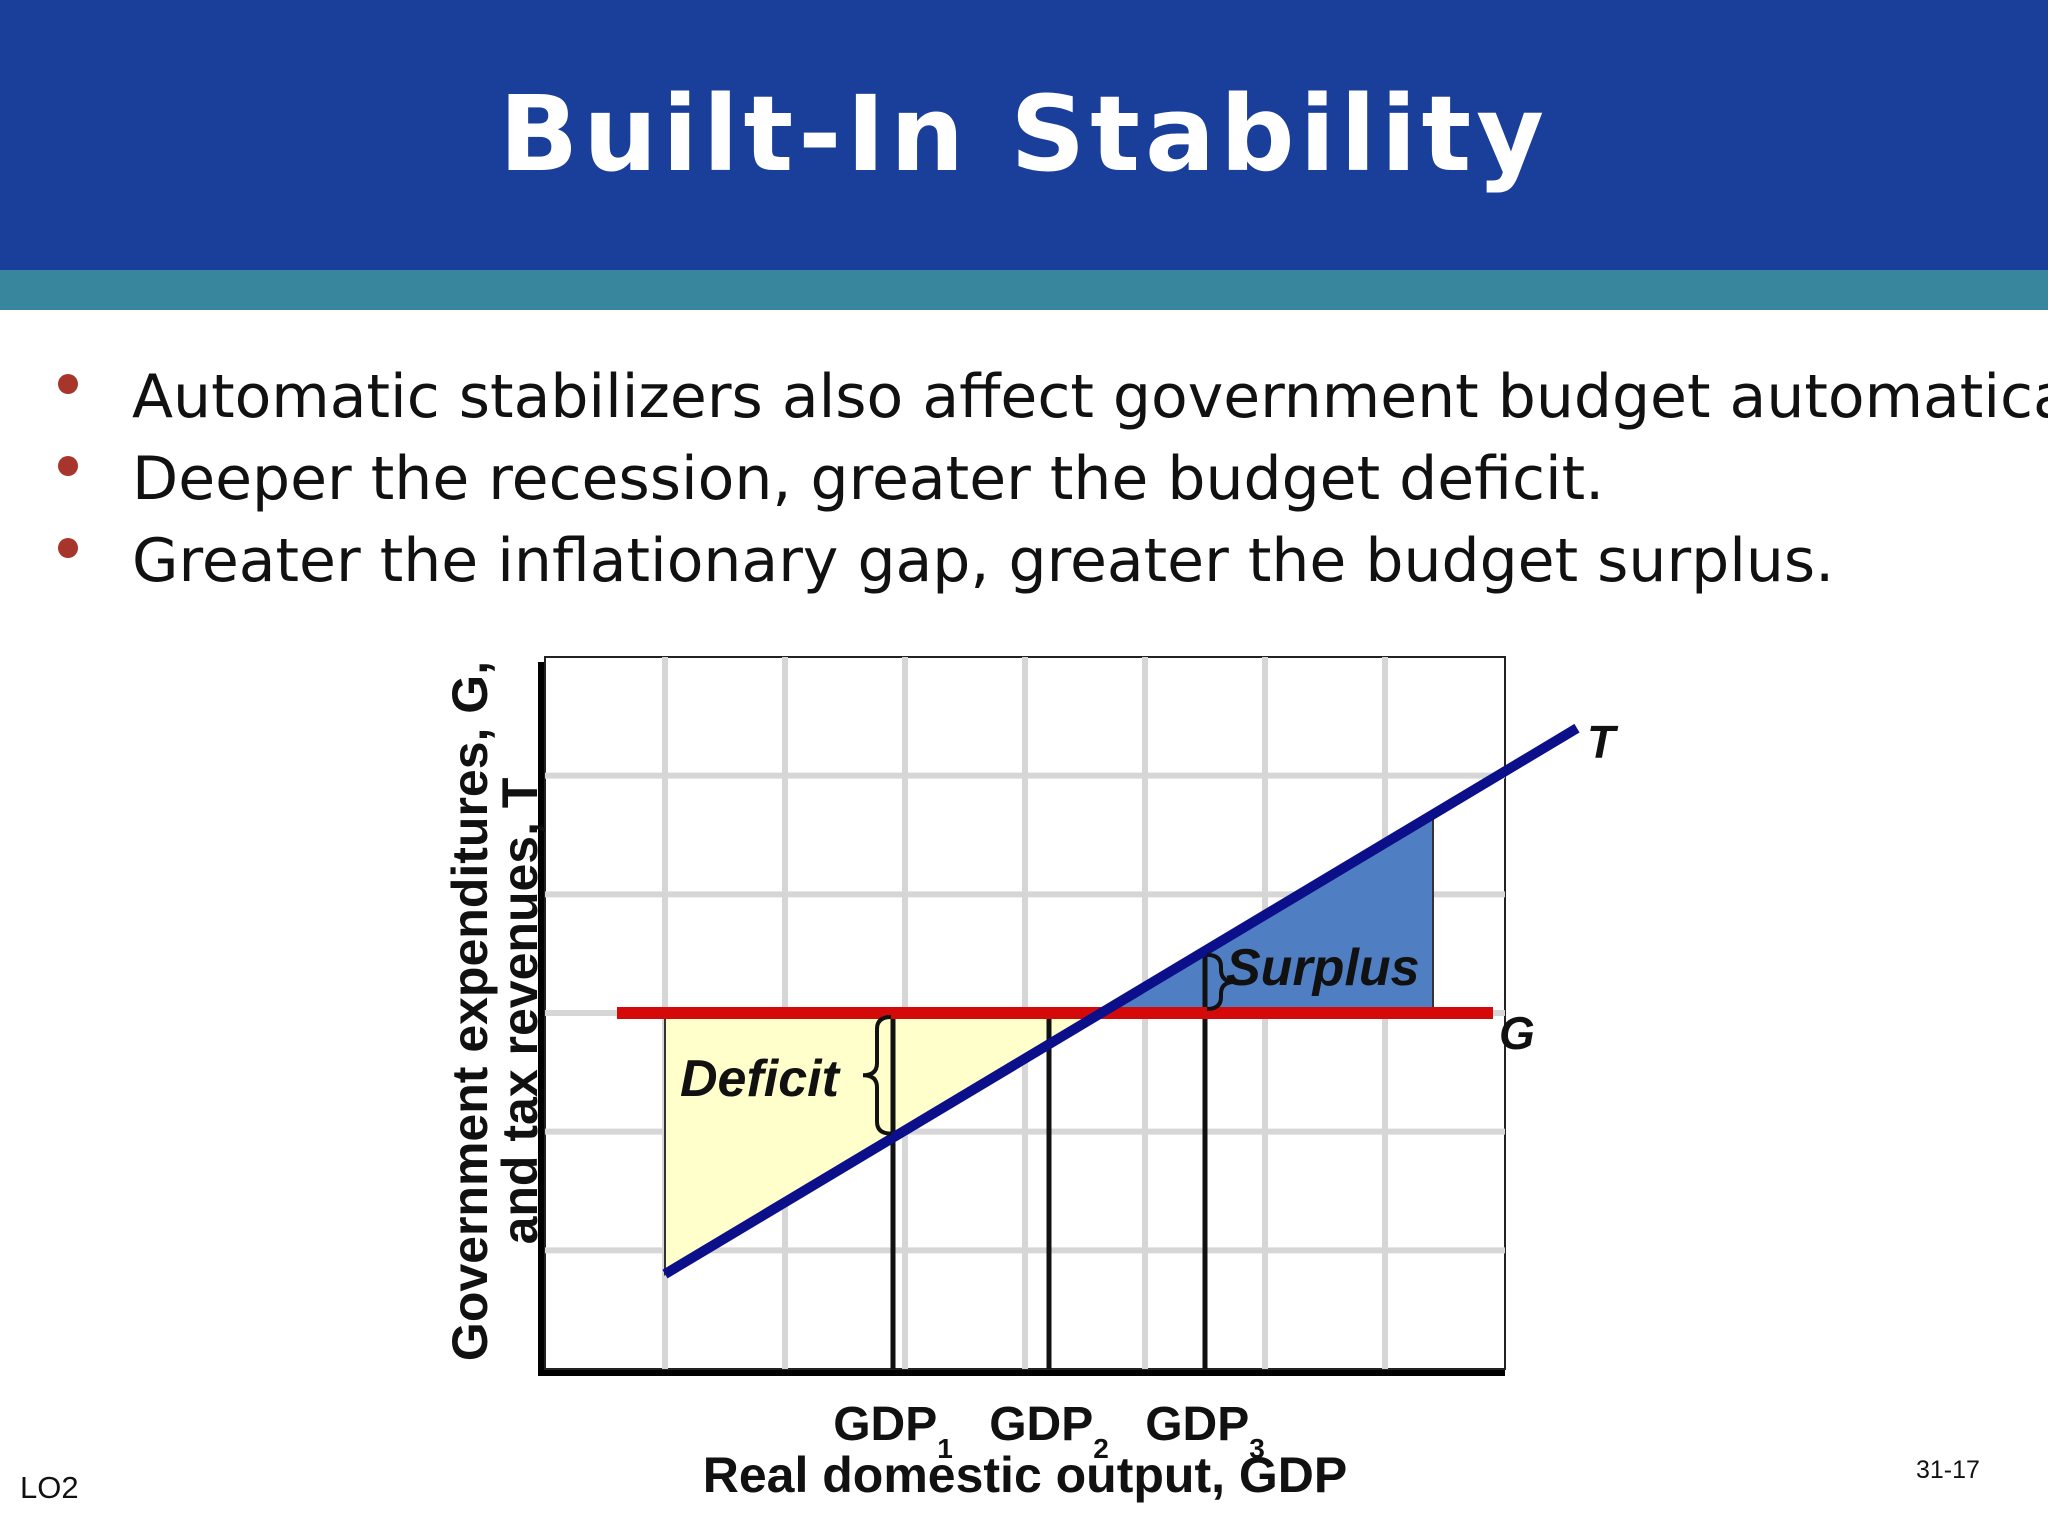 This screenshot has width=2048, height=1536. Describe the element at coordinates (1049, 1159) in the screenshot. I see `gdp-drop-lines` at that location.